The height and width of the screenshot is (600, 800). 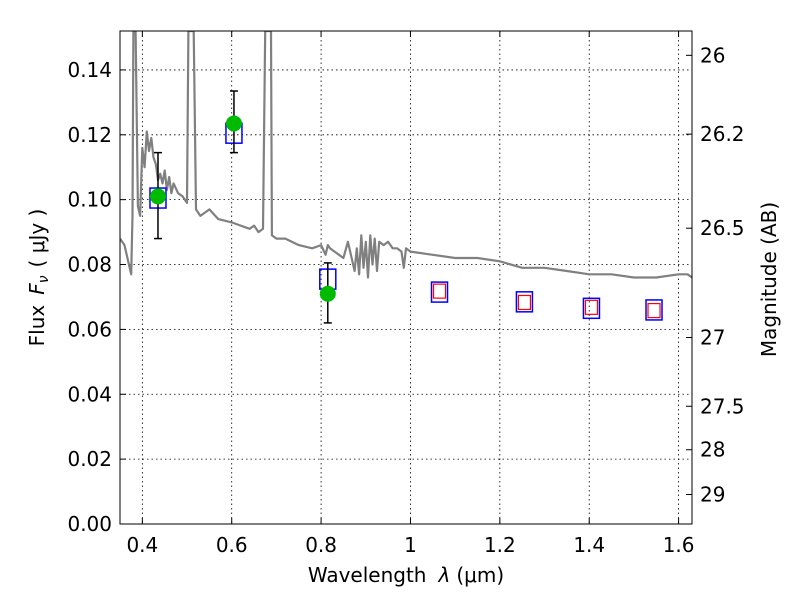 I want to click on y2-axis-title: Magnitude (AB), so click(x=769, y=279).